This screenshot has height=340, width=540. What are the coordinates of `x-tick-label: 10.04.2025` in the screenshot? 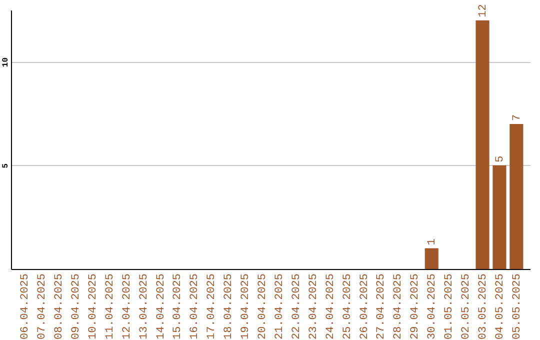 It's located at (93, 307).